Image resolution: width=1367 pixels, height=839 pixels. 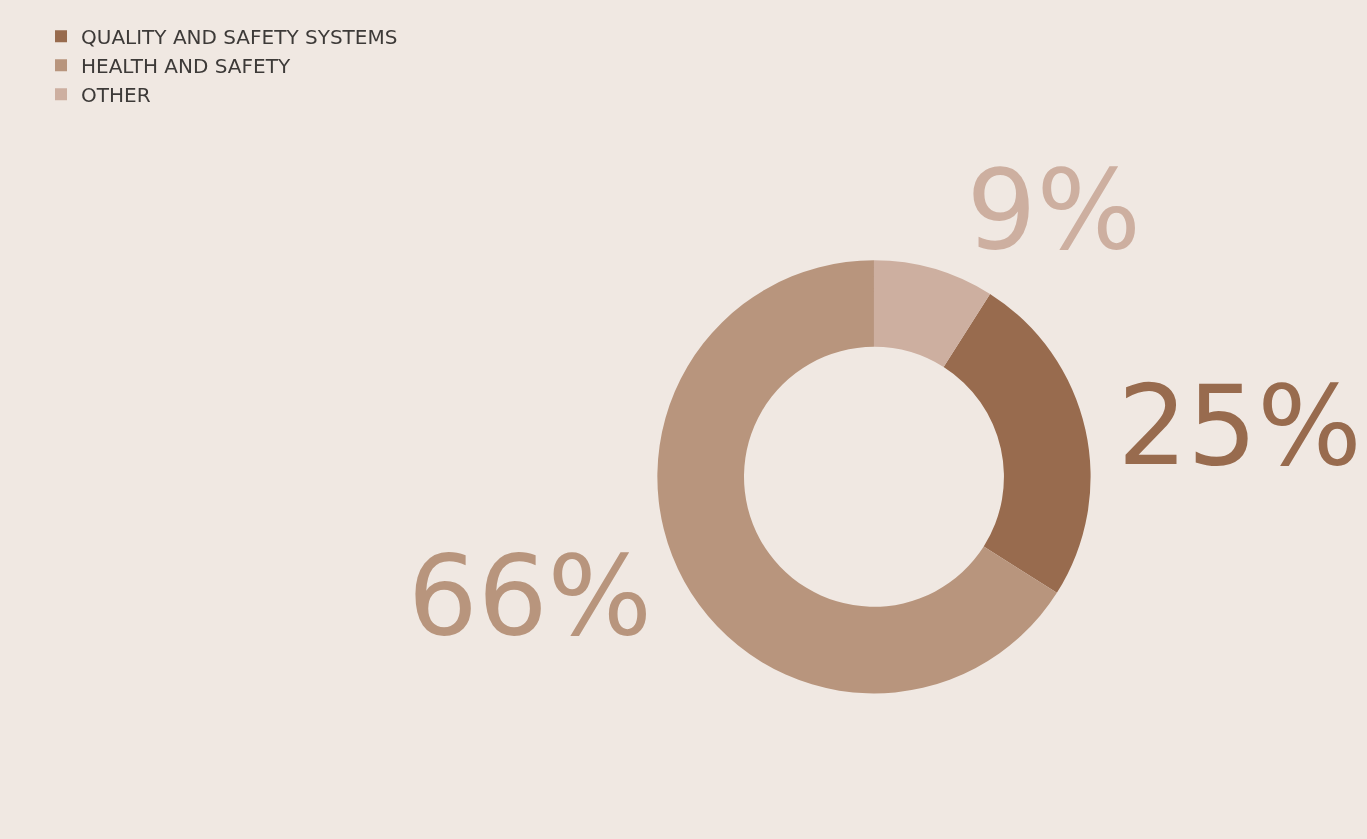 I want to click on data-label: 66%, so click(x=530, y=596).